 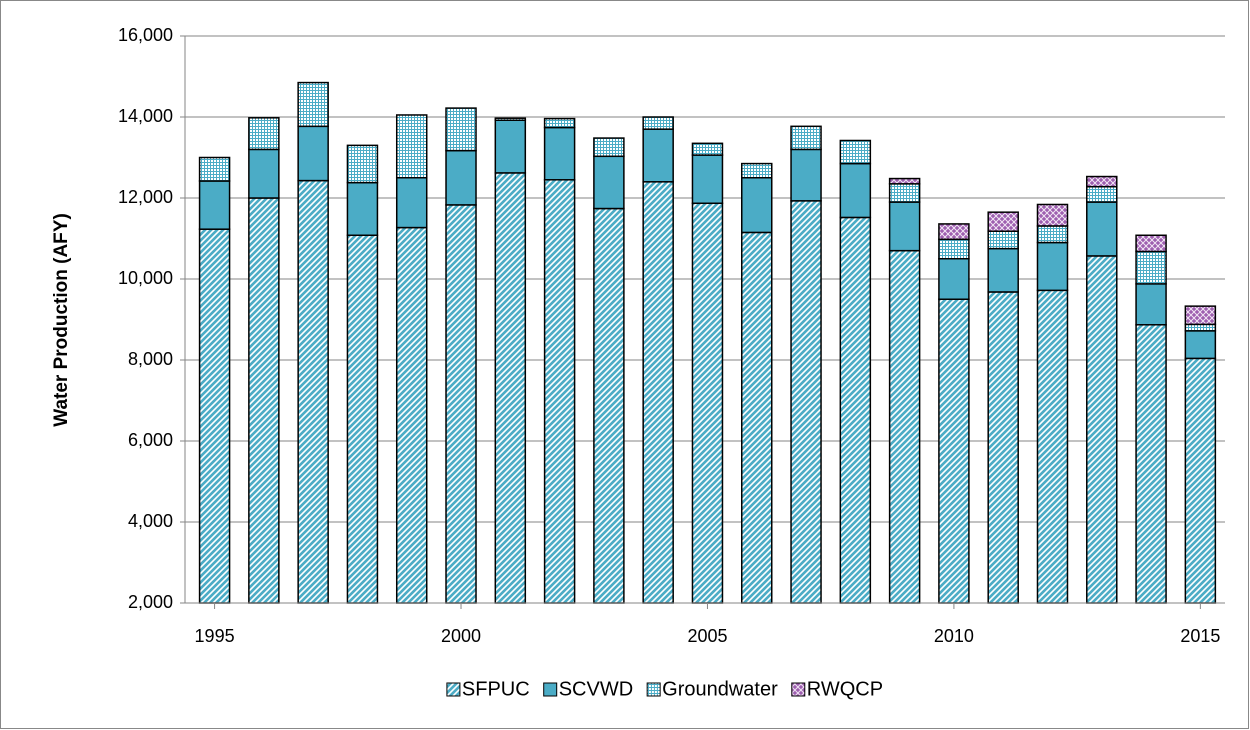 I want to click on y-tick-label: 8,000, so click(x=150, y=359).